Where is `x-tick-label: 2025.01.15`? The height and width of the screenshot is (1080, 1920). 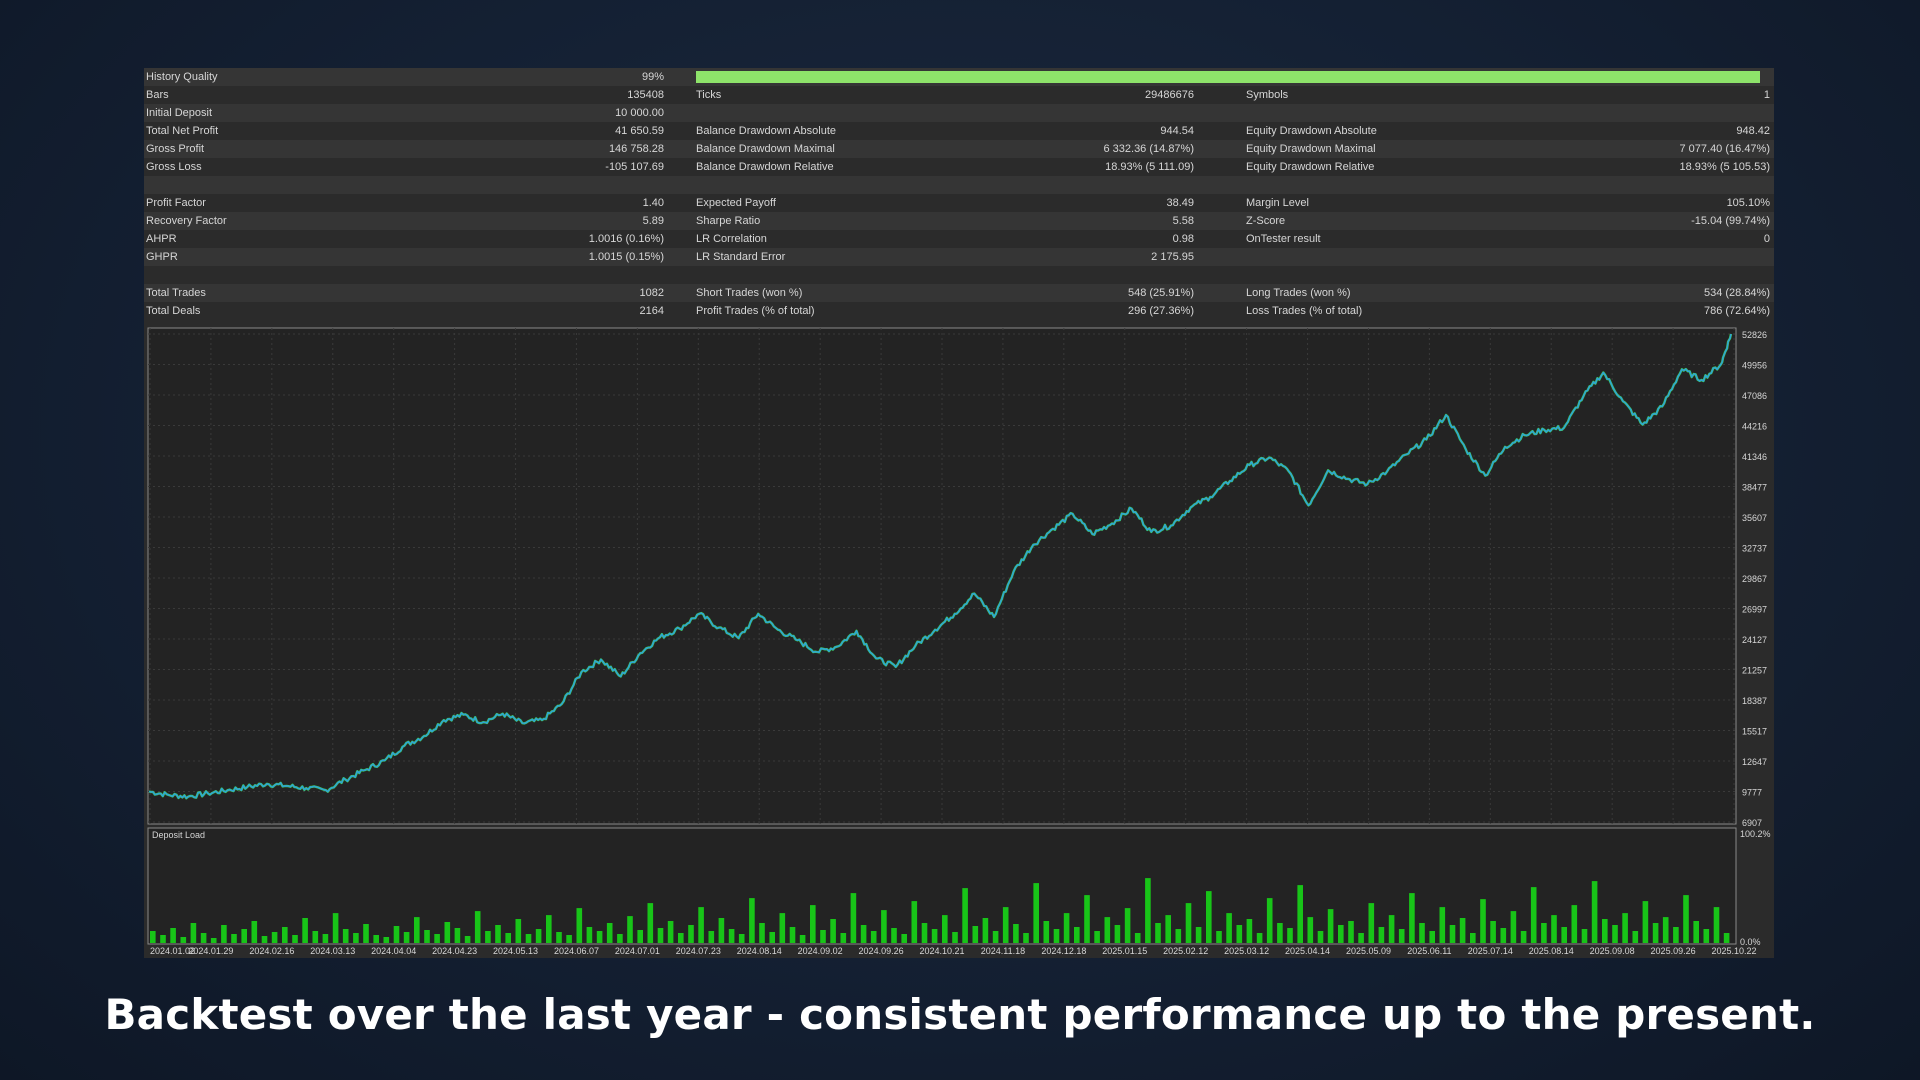
x-tick-label: 2025.01.15 is located at coordinates (1124, 951).